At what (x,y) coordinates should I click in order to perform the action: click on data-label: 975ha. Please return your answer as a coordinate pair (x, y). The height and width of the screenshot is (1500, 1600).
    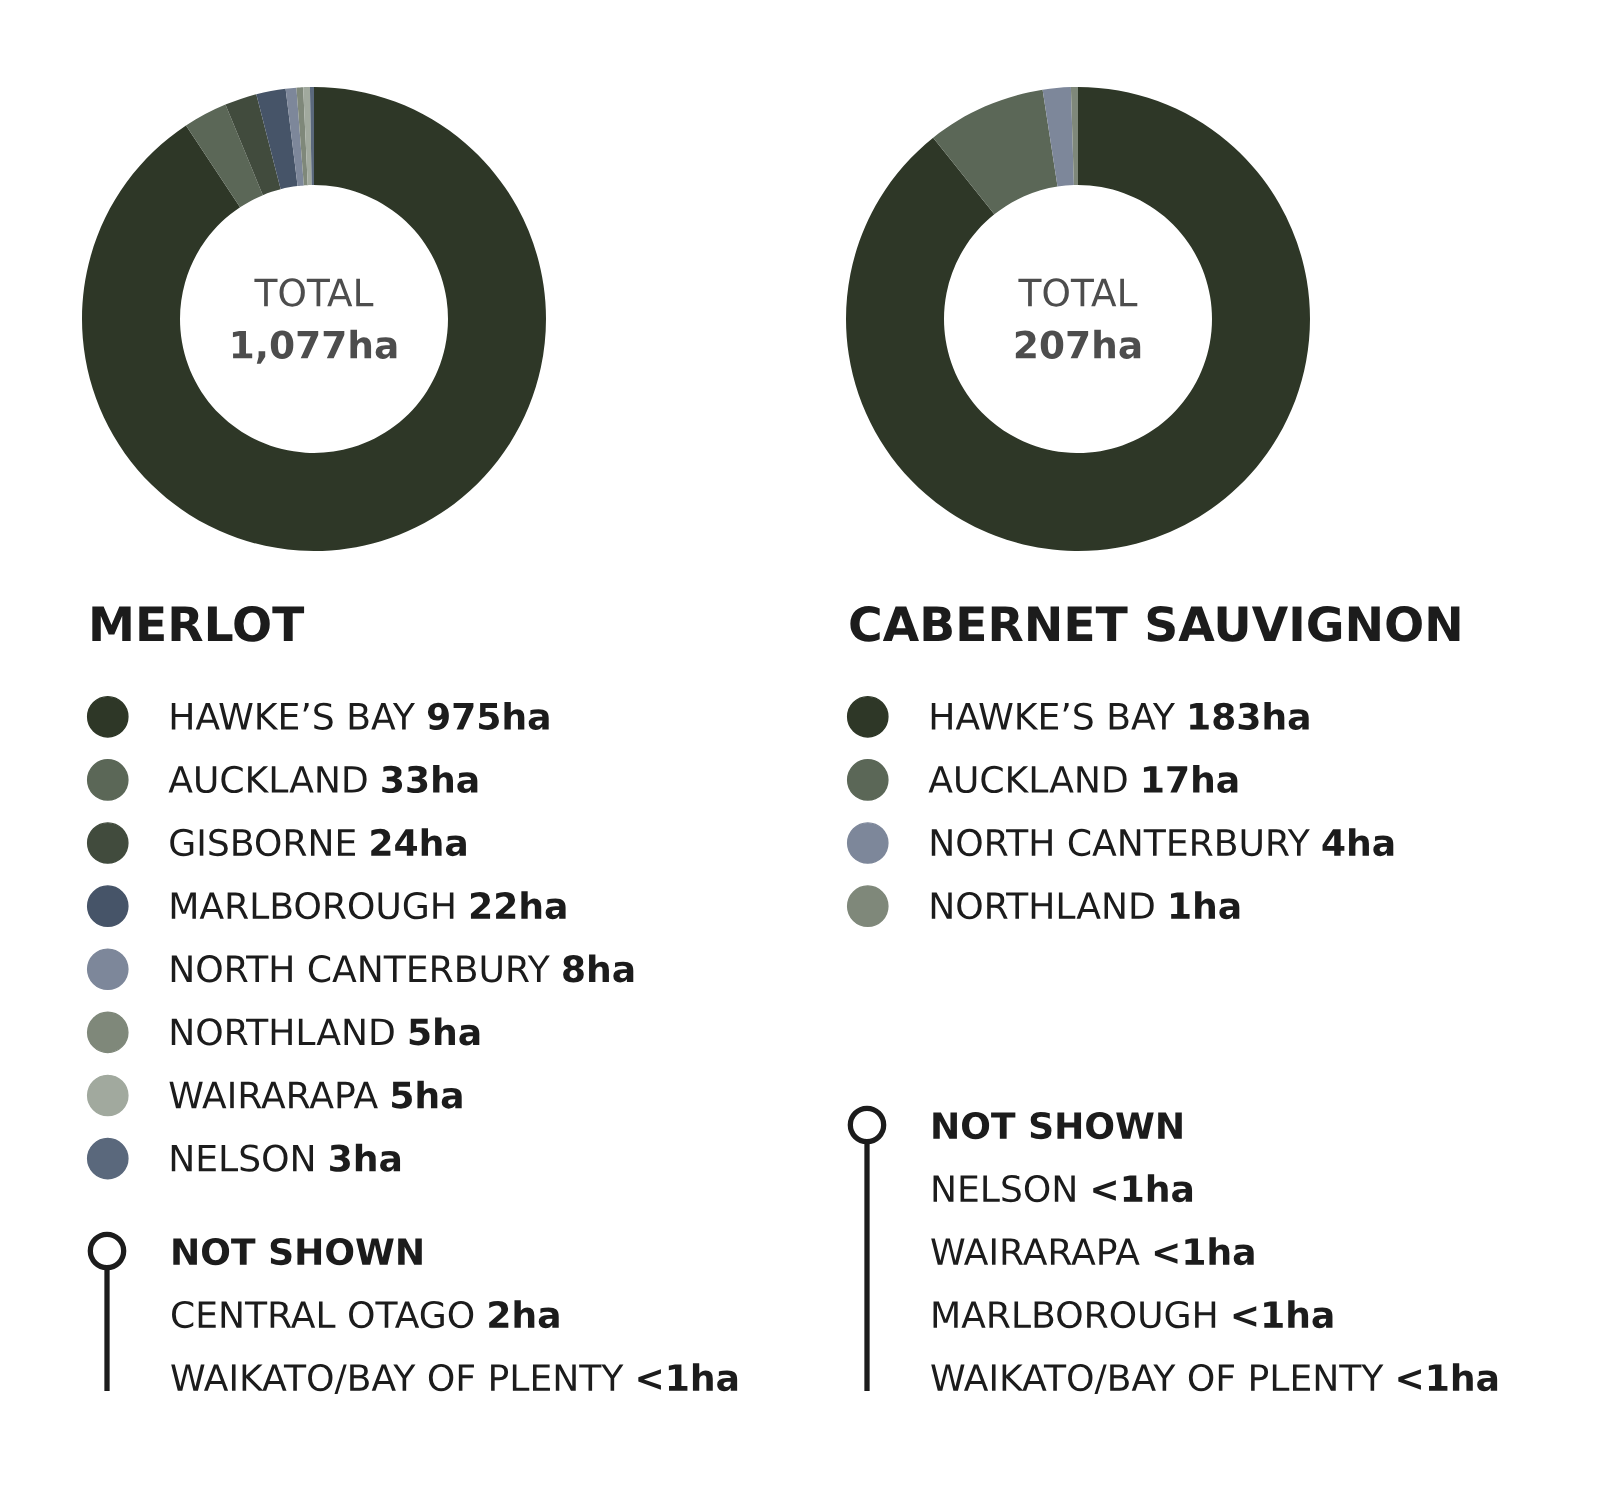
    Looking at the image, I should click on (488, 716).